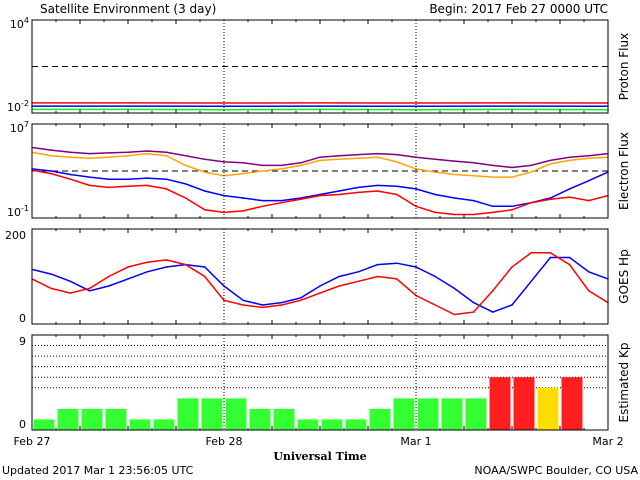 This screenshot has height=480, width=640. I want to click on begin-time: Begin: 2017 Feb 27 0000 UTC, so click(518, 9).